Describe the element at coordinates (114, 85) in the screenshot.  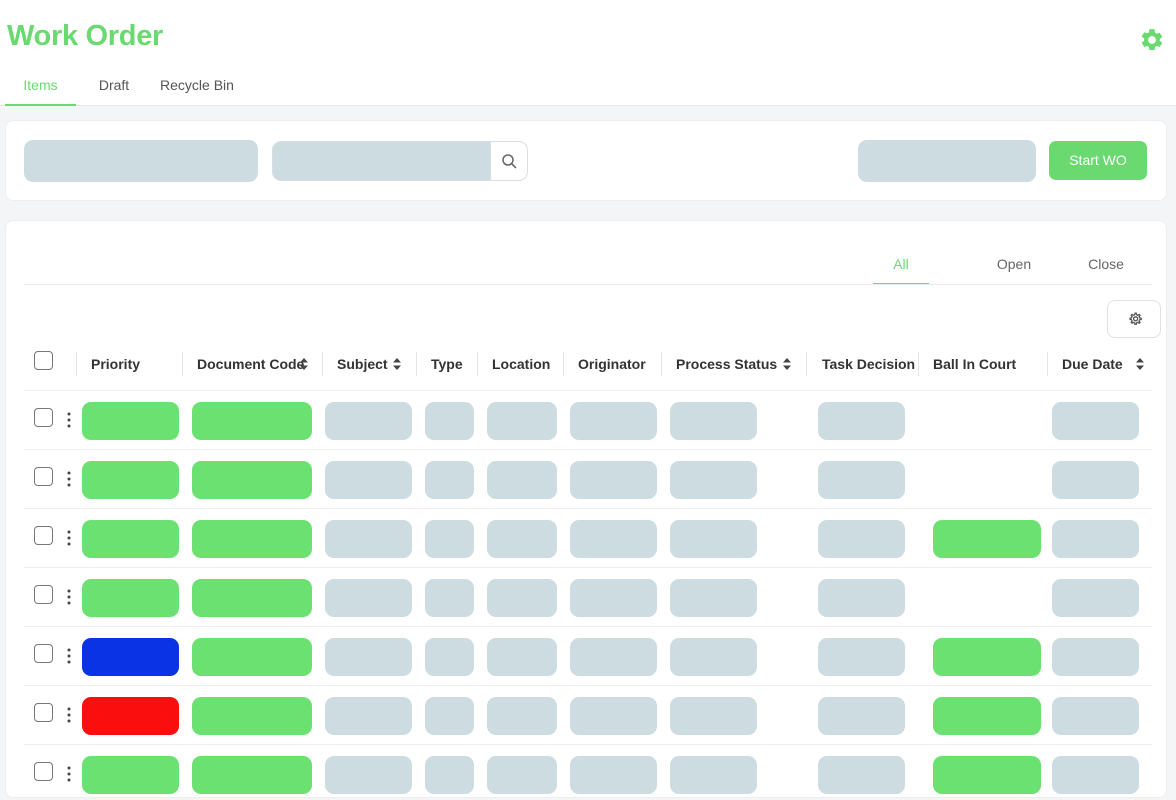
I see `tab-draft: Draft` at that location.